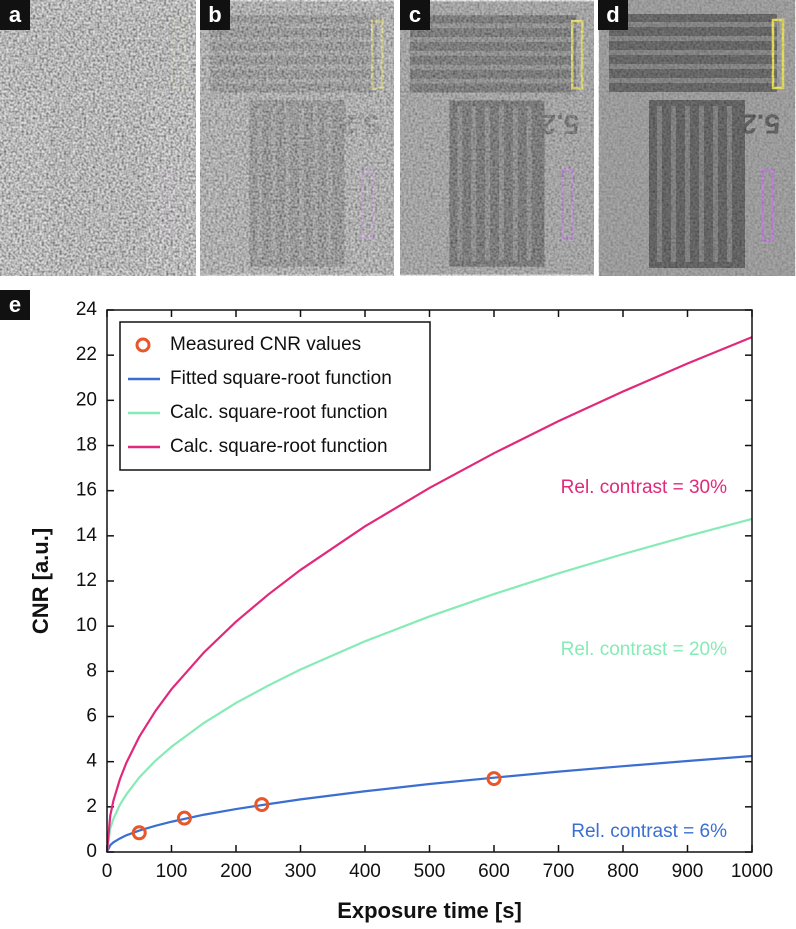  What do you see at coordinates (429, 910) in the screenshot?
I see `x-axis-title: Exposure time [s]` at bounding box center [429, 910].